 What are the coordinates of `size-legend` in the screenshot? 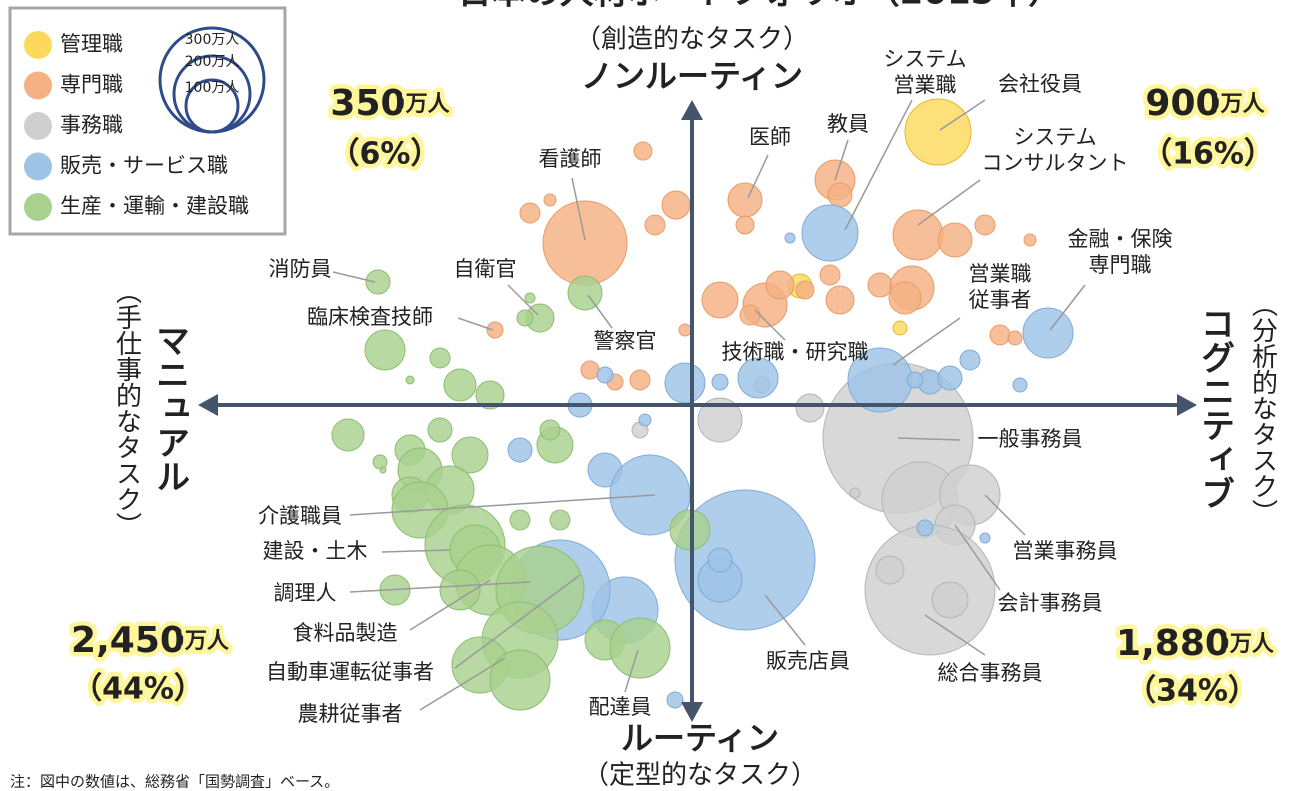 It's located at (212, 80).